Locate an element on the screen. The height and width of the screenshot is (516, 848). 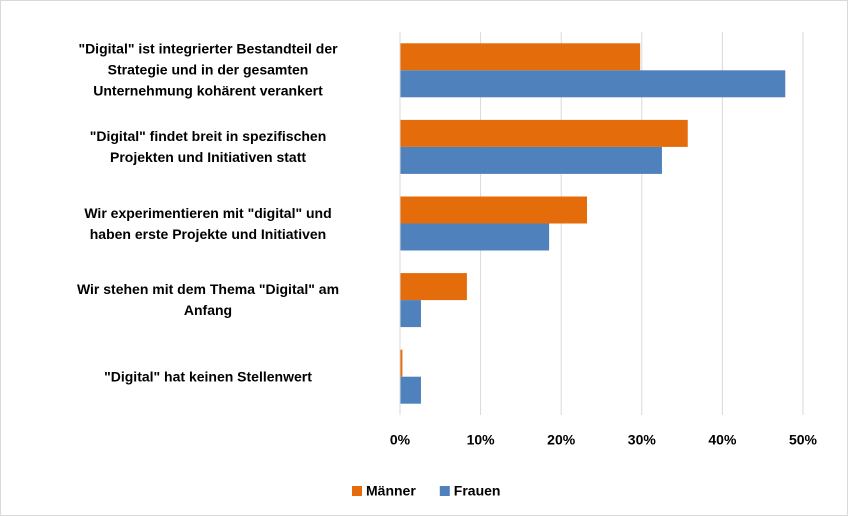
x-tick-label: 40% is located at coordinates (722, 440).